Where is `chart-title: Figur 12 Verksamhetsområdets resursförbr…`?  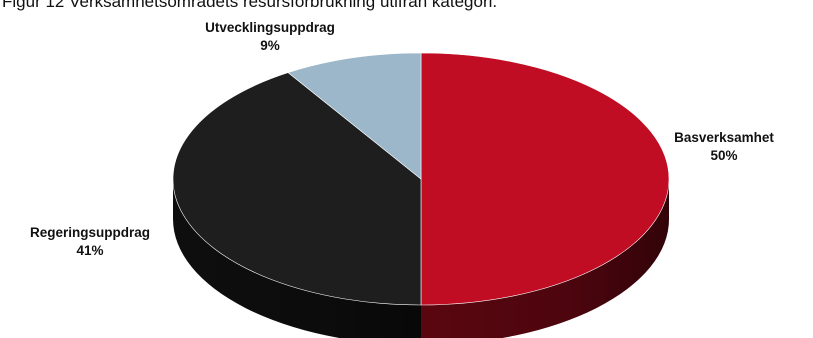 chart-title: Figur 12 Verksamhetsområdets resursförbr… is located at coordinates (250, 5).